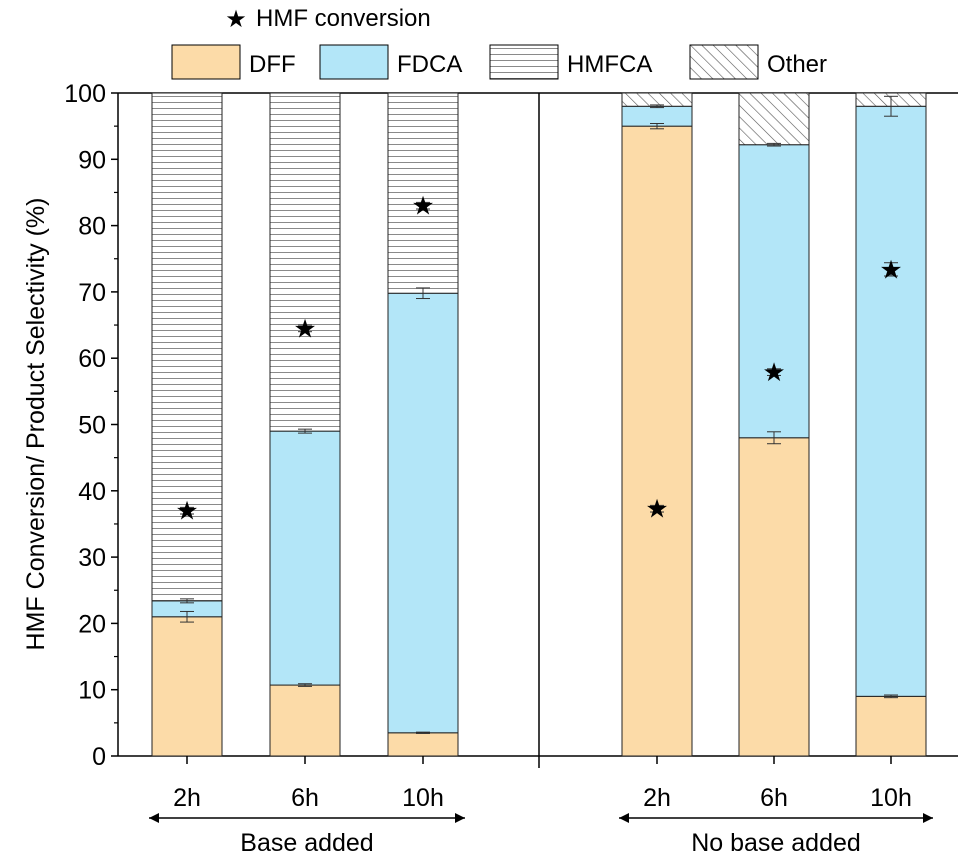  I want to click on legend-label-dff: DFF, so click(272, 64).